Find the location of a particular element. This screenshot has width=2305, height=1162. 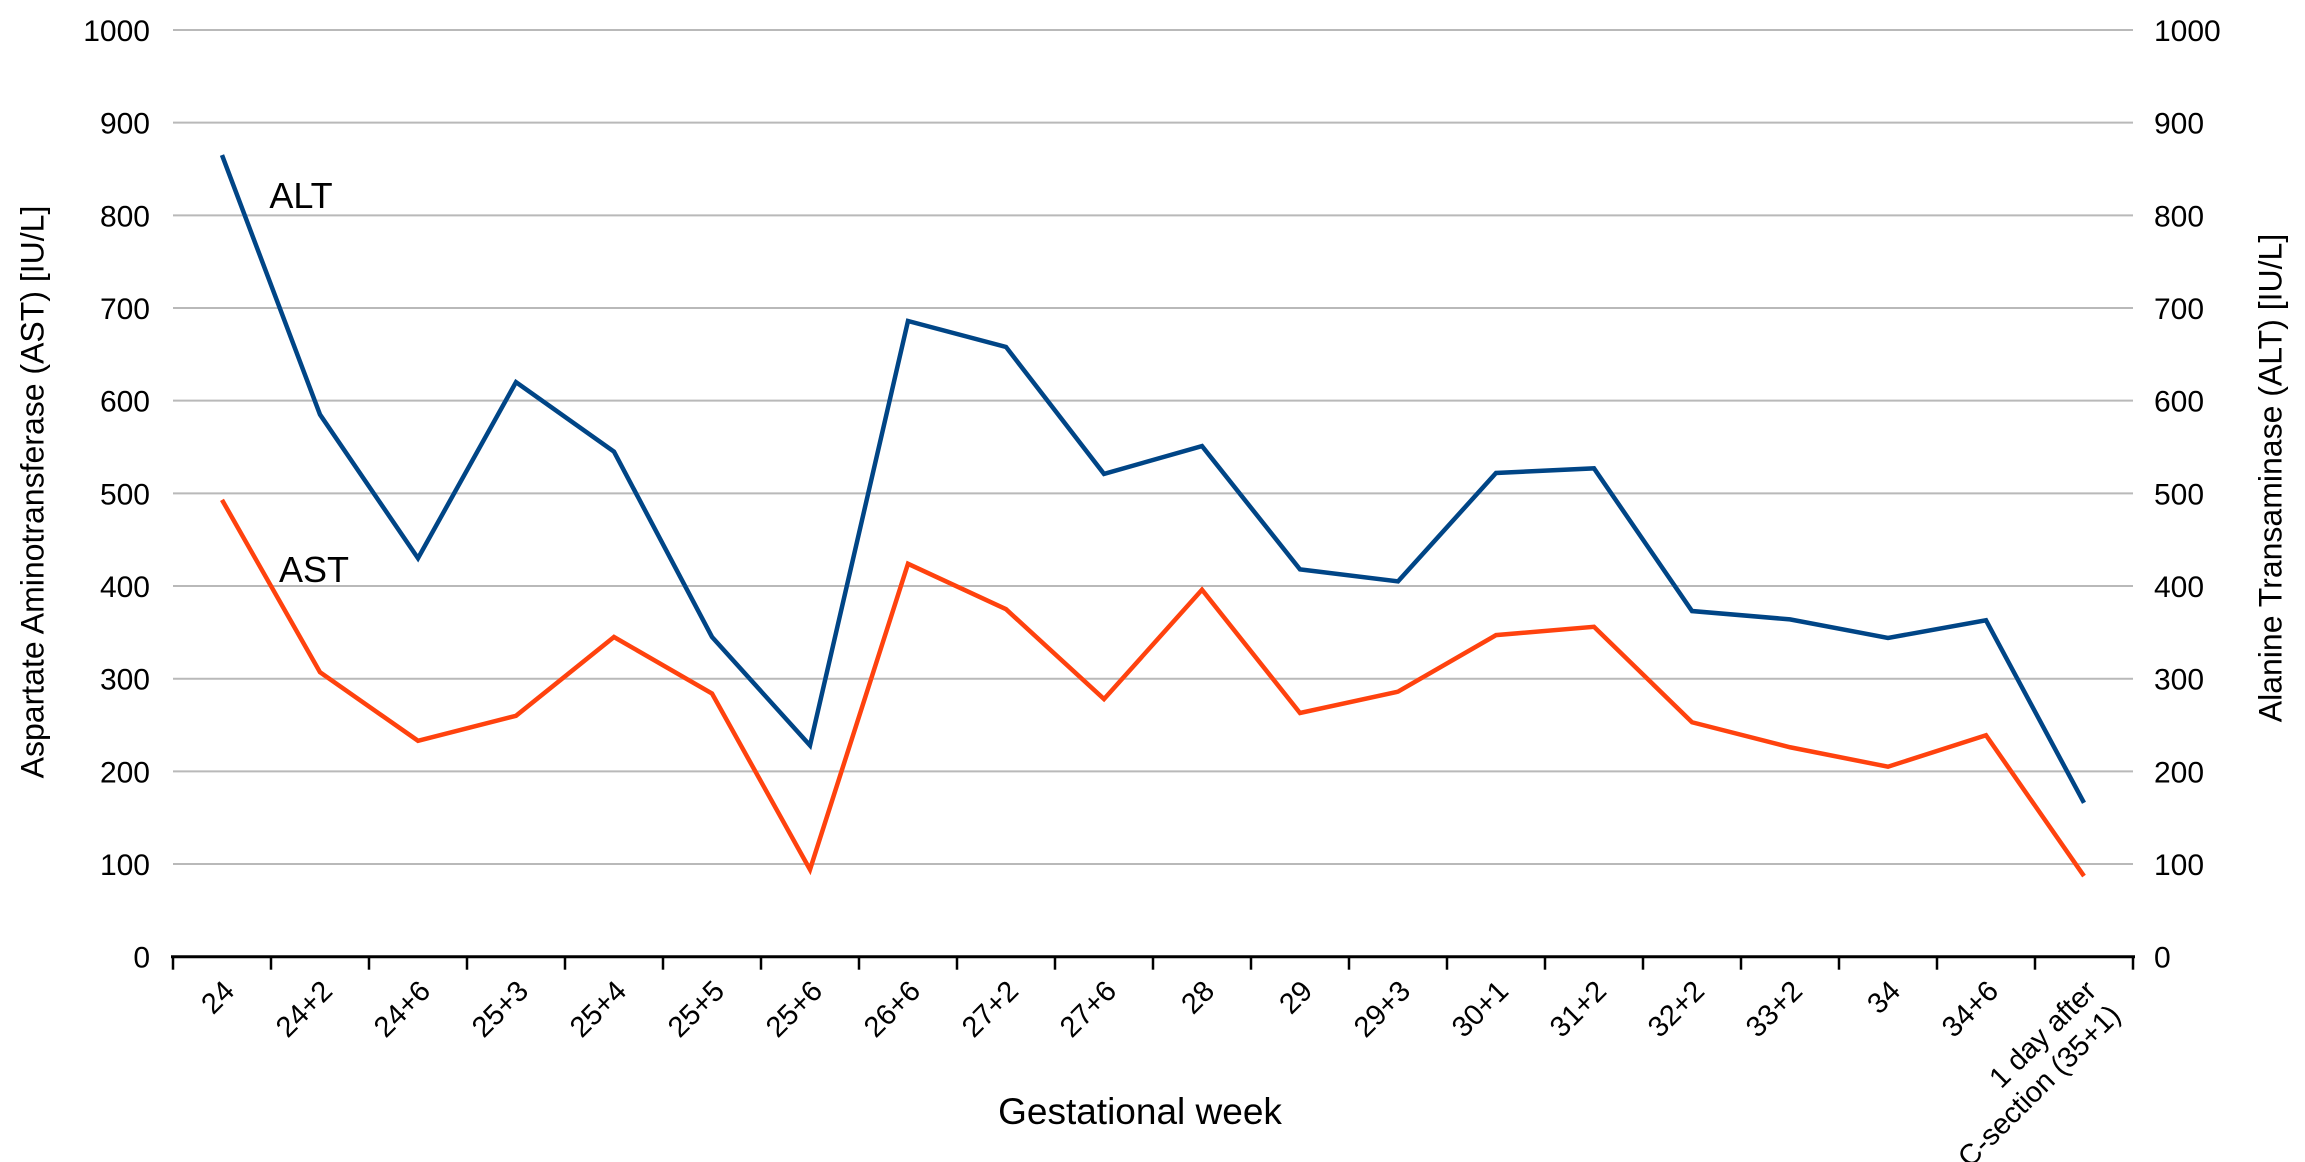

x-category-label: 29 is located at coordinates (1296, 997).